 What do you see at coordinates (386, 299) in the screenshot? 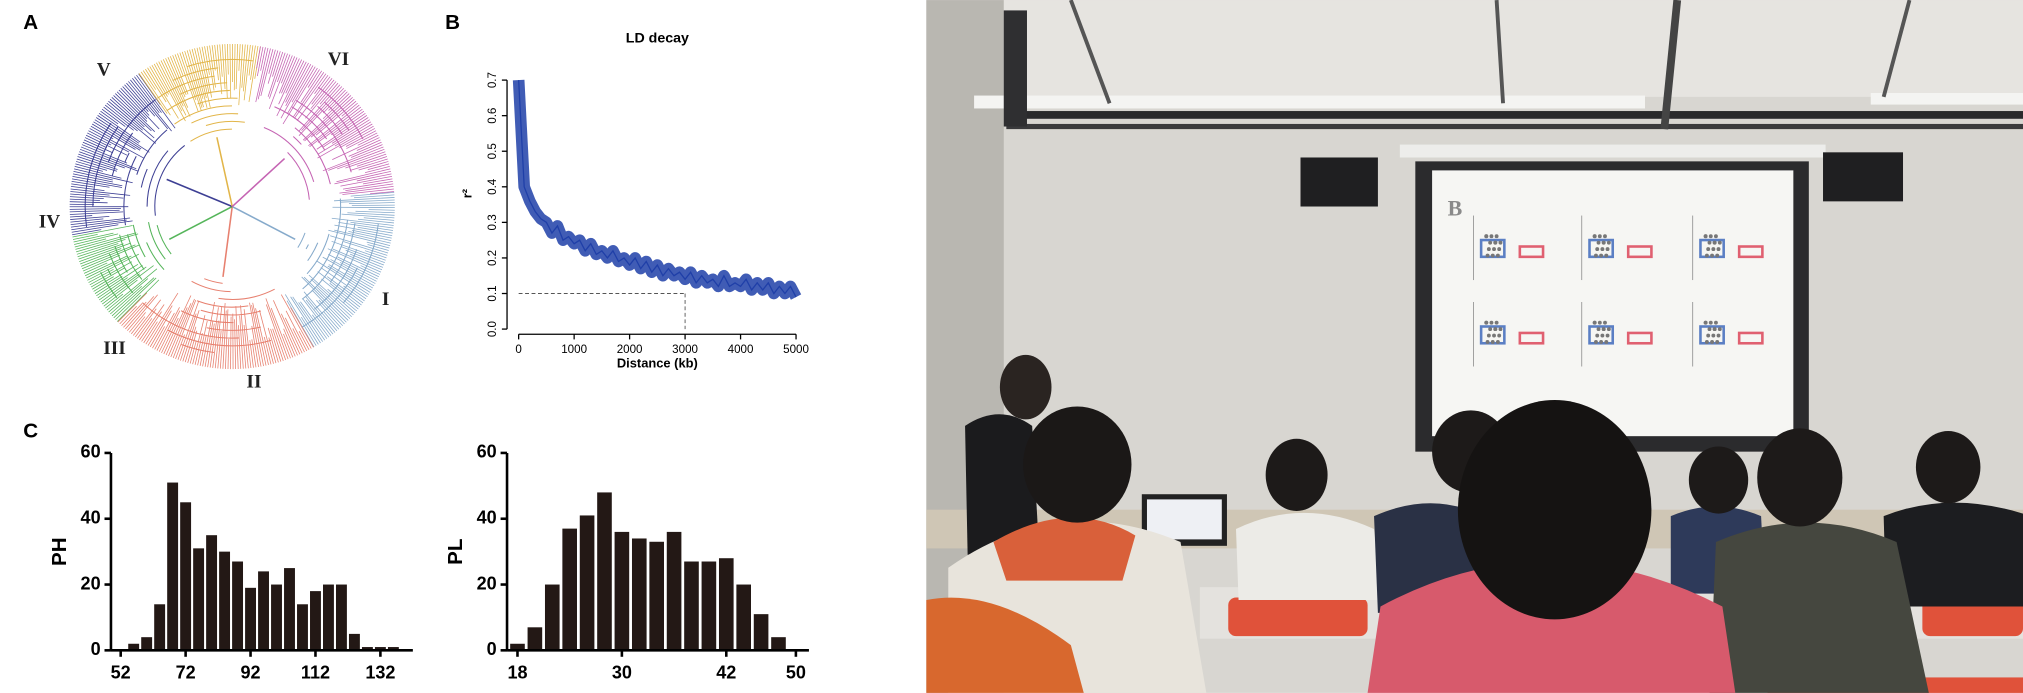
I see `clade-label: I` at bounding box center [386, 299].